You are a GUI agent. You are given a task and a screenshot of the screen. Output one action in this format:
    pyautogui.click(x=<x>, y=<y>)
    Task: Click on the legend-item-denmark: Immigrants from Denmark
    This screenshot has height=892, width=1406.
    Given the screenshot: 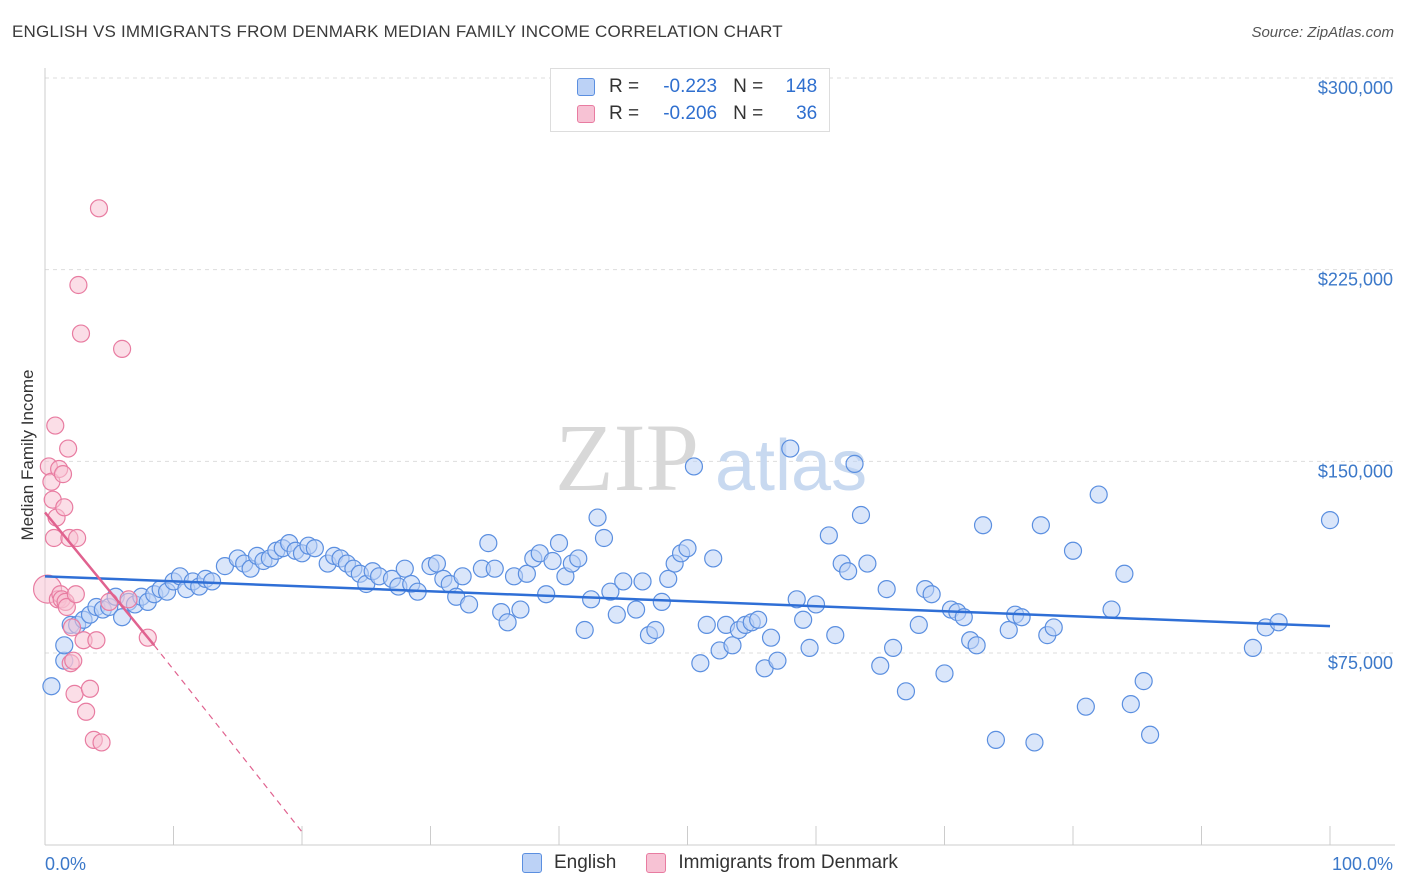 What is the action you would take?
    pyautogui.click(x=772, y=863)
    